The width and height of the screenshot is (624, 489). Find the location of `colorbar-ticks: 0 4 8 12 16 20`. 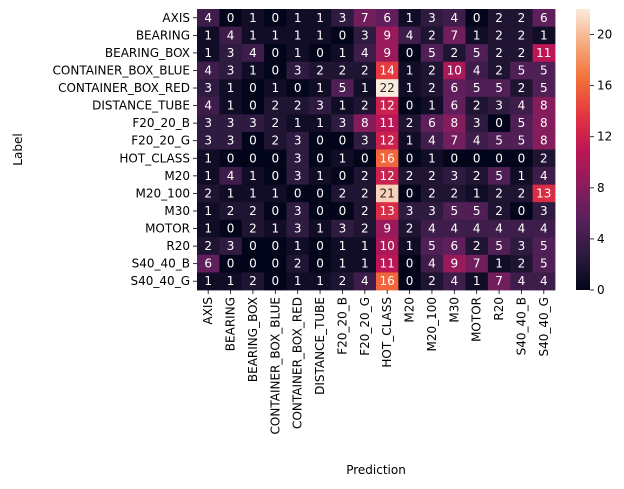

colorbar-ticks: 0 4 8 12 16 20 is located at coordinates (601, 162).